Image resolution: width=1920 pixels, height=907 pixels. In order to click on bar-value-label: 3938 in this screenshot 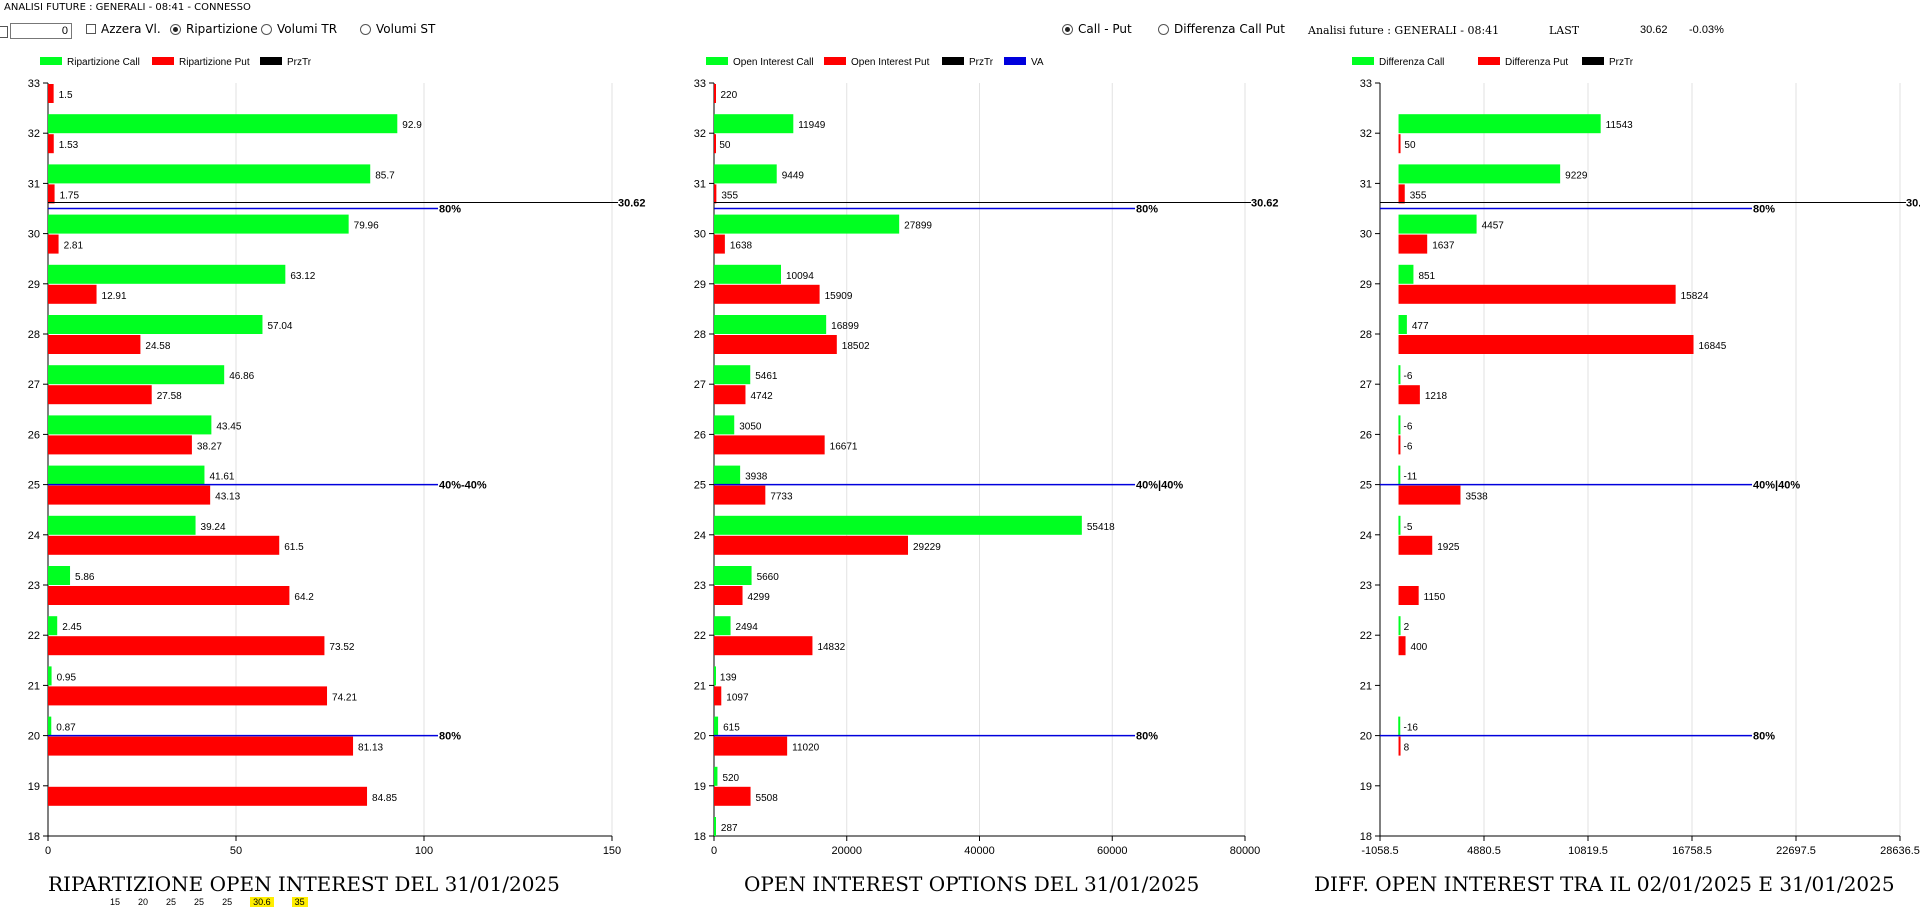, I will do `click(756, 477)`.